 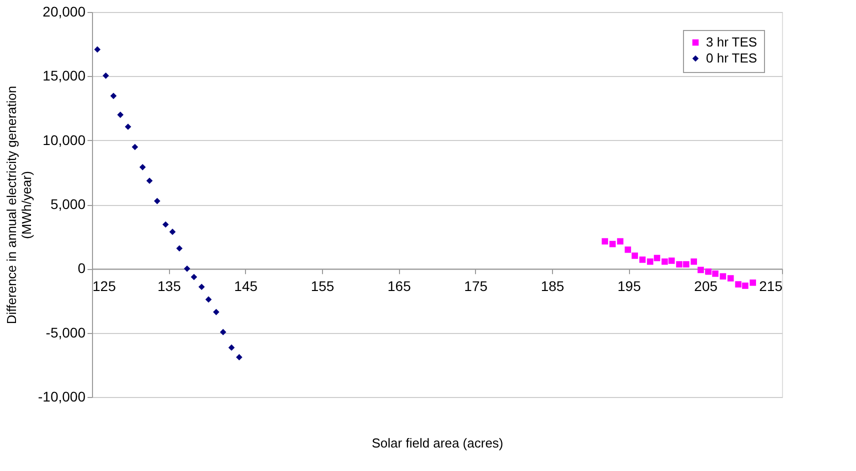 What do you see at coordinates (62, 396) in the screenshot?
I see `y-tick-label: -10,000` at bounding box center [62, 396].